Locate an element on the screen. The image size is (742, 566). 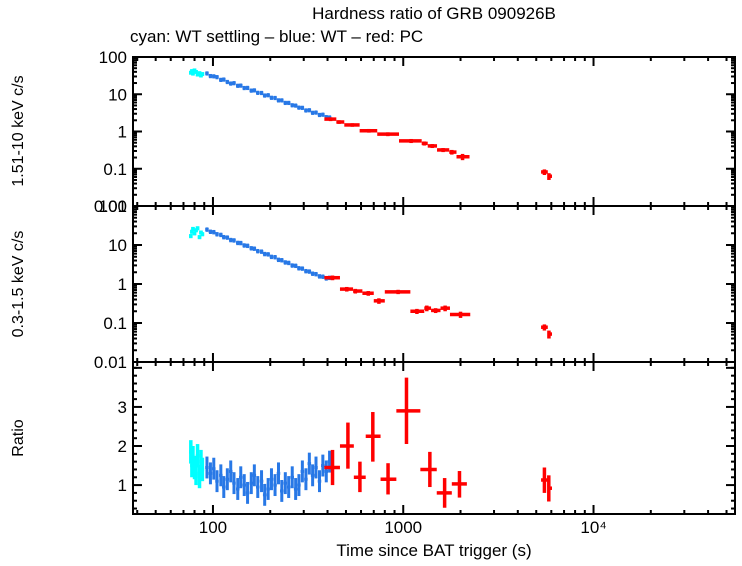
y-tick-label-hard_band: 0.01 is located at coordinates (110, 206).